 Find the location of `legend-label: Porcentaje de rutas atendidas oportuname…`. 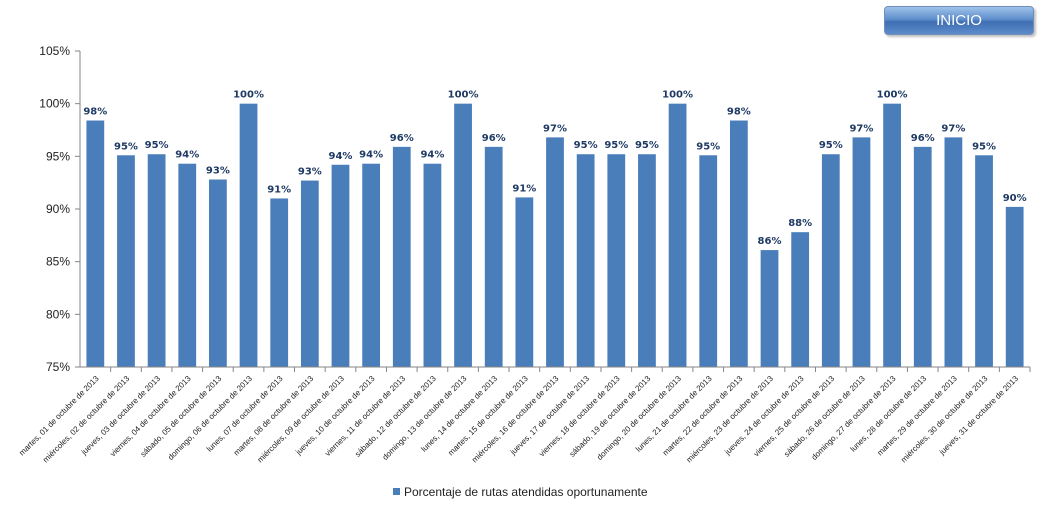

legend-label: Porcentaje de rutas atendidas oportuname… is located at coordinates (526, 492).